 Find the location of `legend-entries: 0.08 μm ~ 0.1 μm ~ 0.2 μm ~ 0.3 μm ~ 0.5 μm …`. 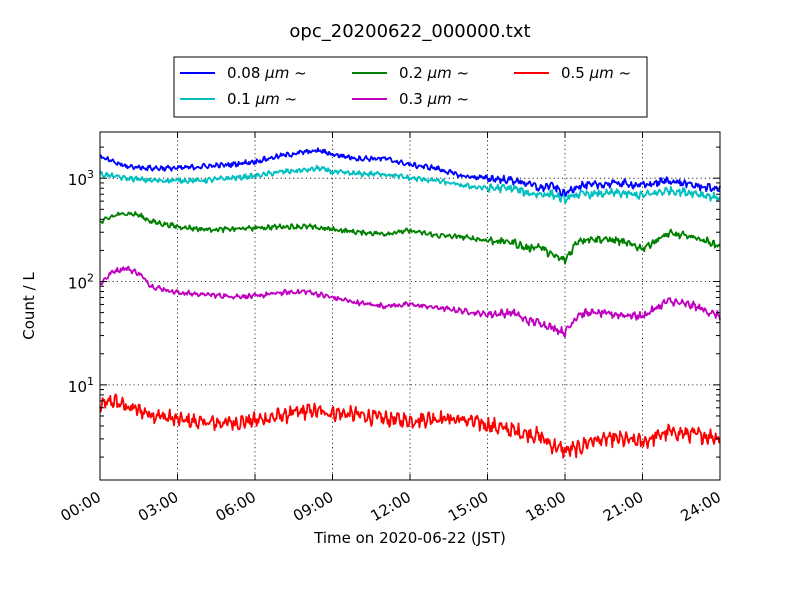

legend-entries: 0.08 μm ~ 0.1 μm ~ 0.2 μm ~ 0.3 μm ~ 0.5 μm … is located at coordinates (405, 86).